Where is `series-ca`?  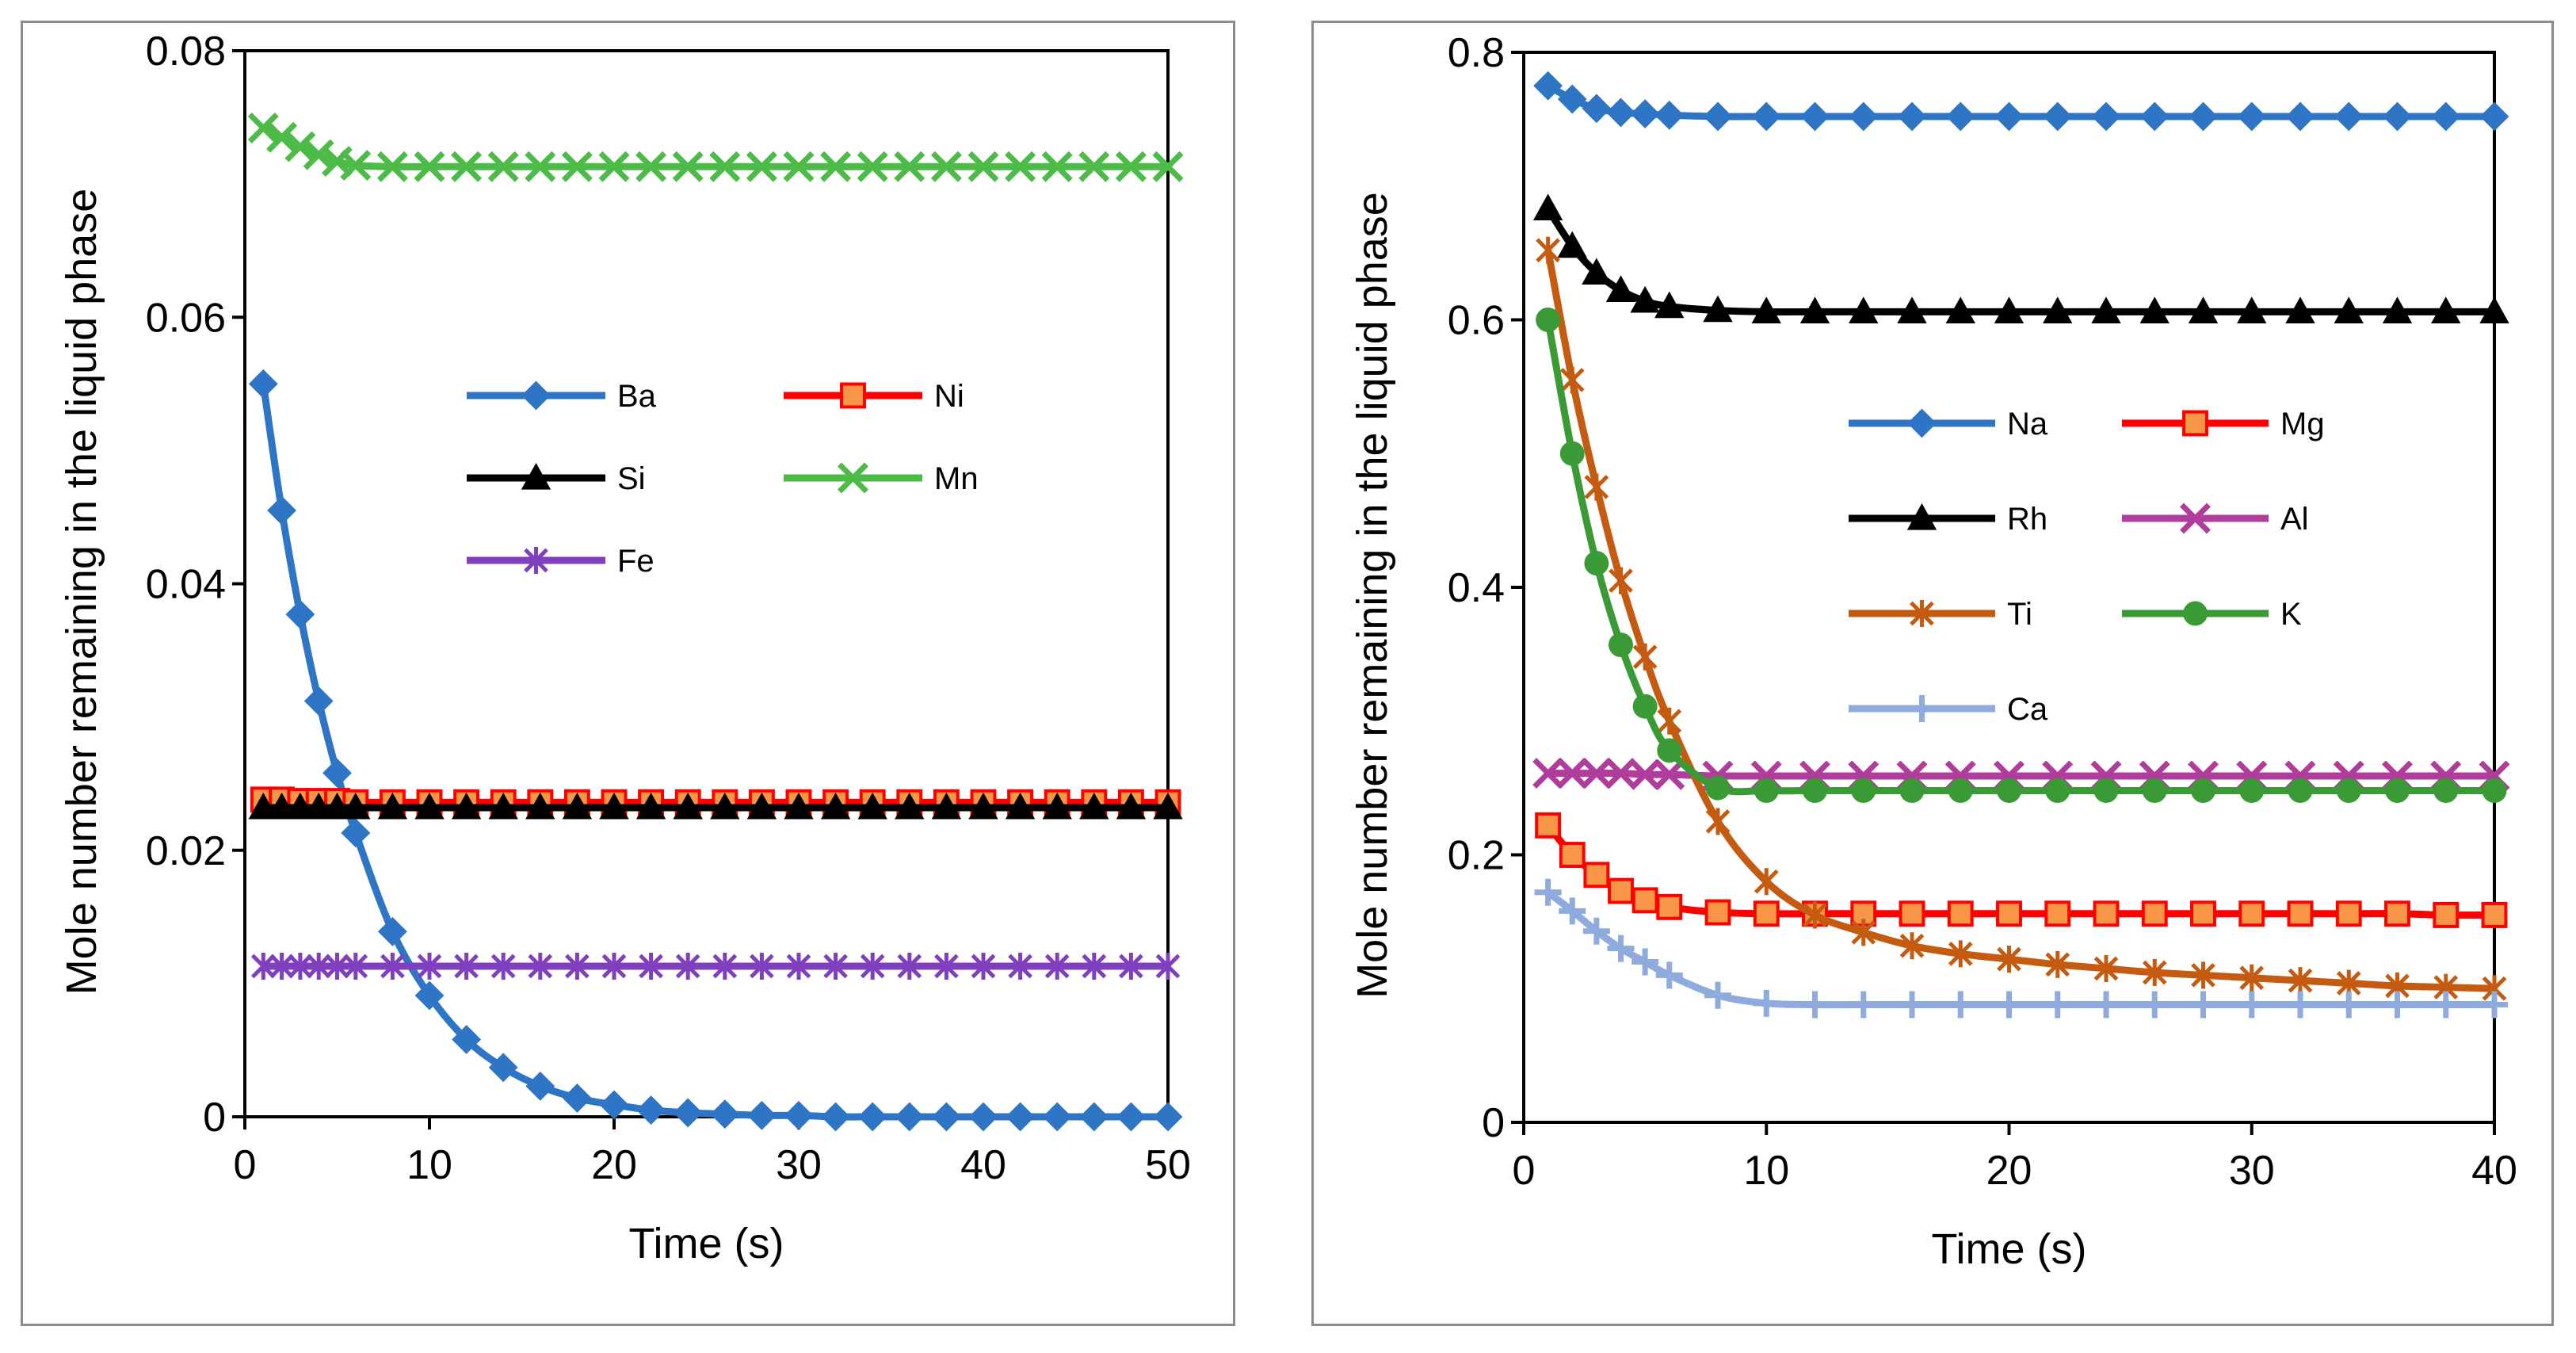
series-ca is located at coordinates (2021, 949).